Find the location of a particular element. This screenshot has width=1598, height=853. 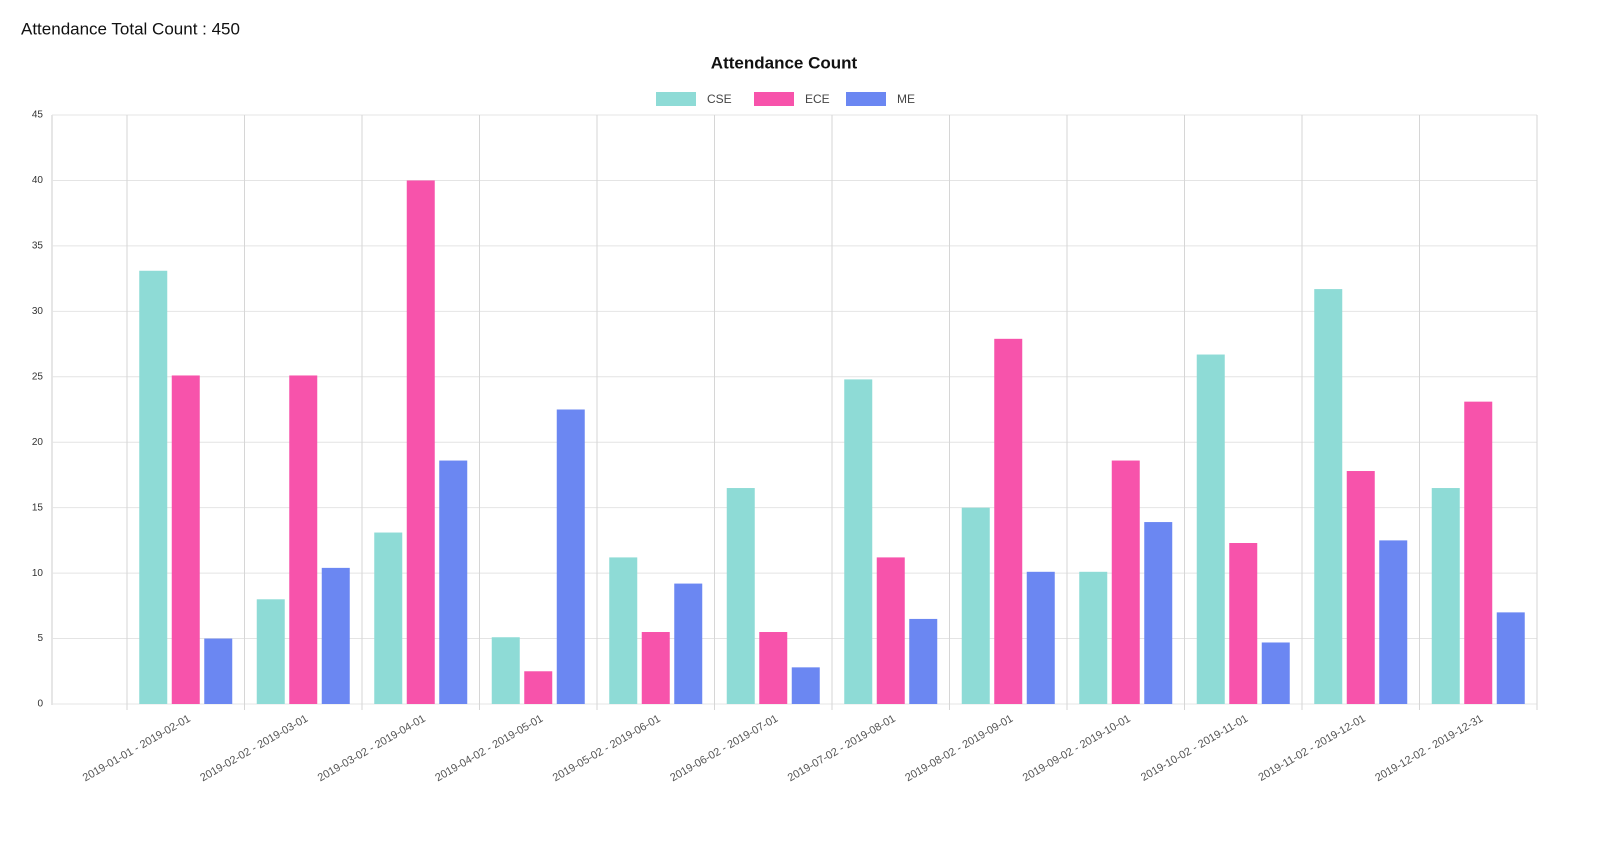

y-tick-label: 20 is located at coordinates (38, 442).